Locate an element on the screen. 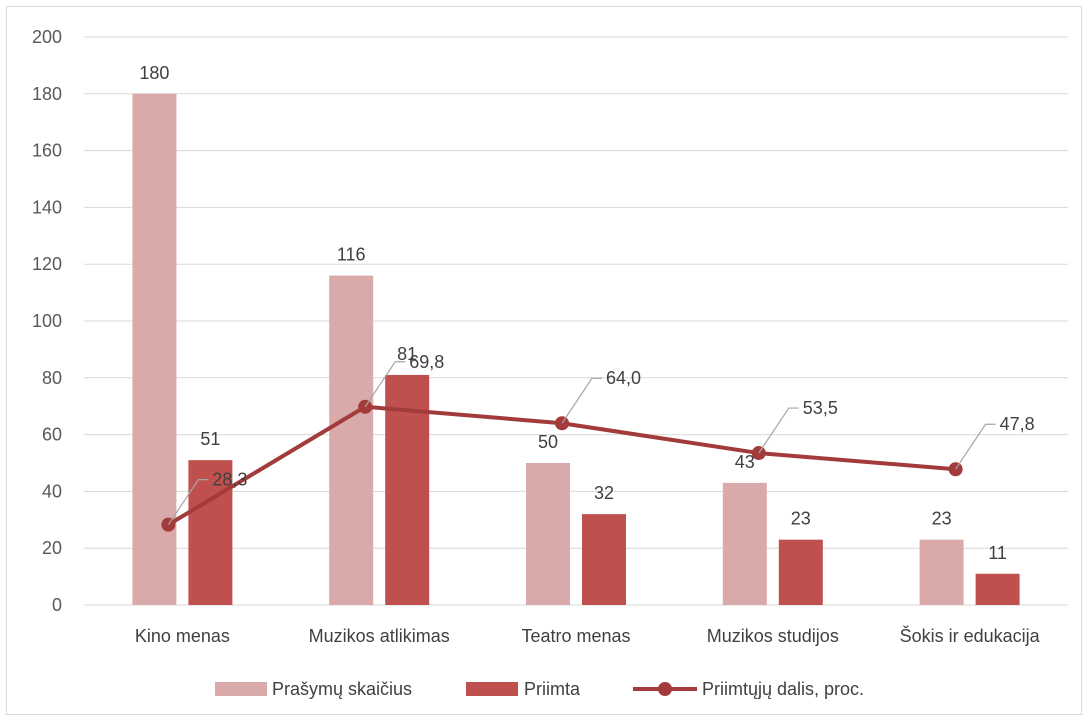  x-category-label: Kino menas is located at coordinates (182, 636).